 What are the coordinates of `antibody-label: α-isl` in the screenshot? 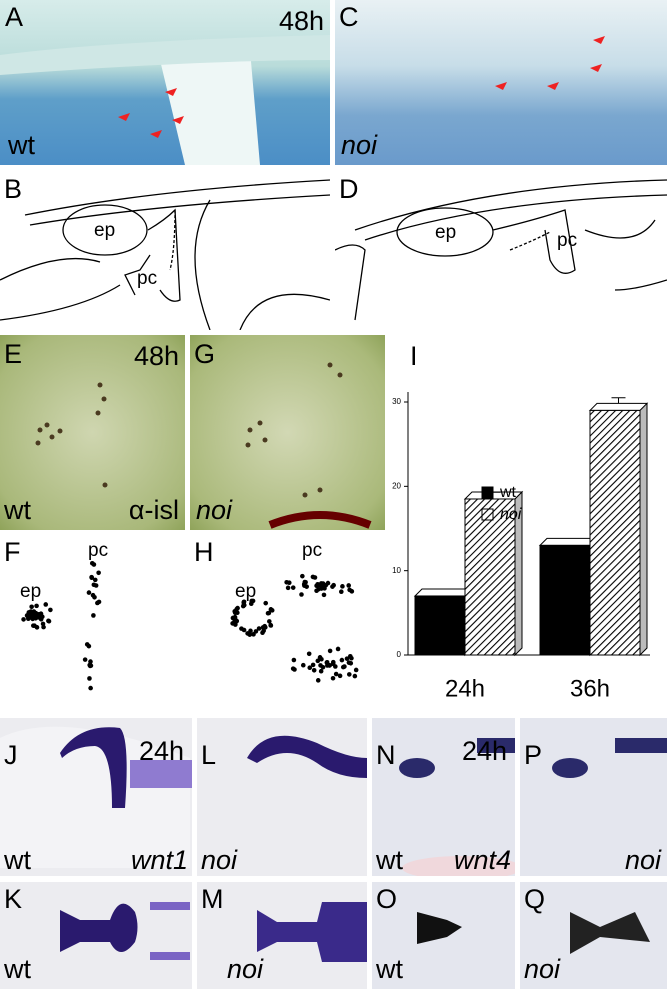 It's located at (153, 510).